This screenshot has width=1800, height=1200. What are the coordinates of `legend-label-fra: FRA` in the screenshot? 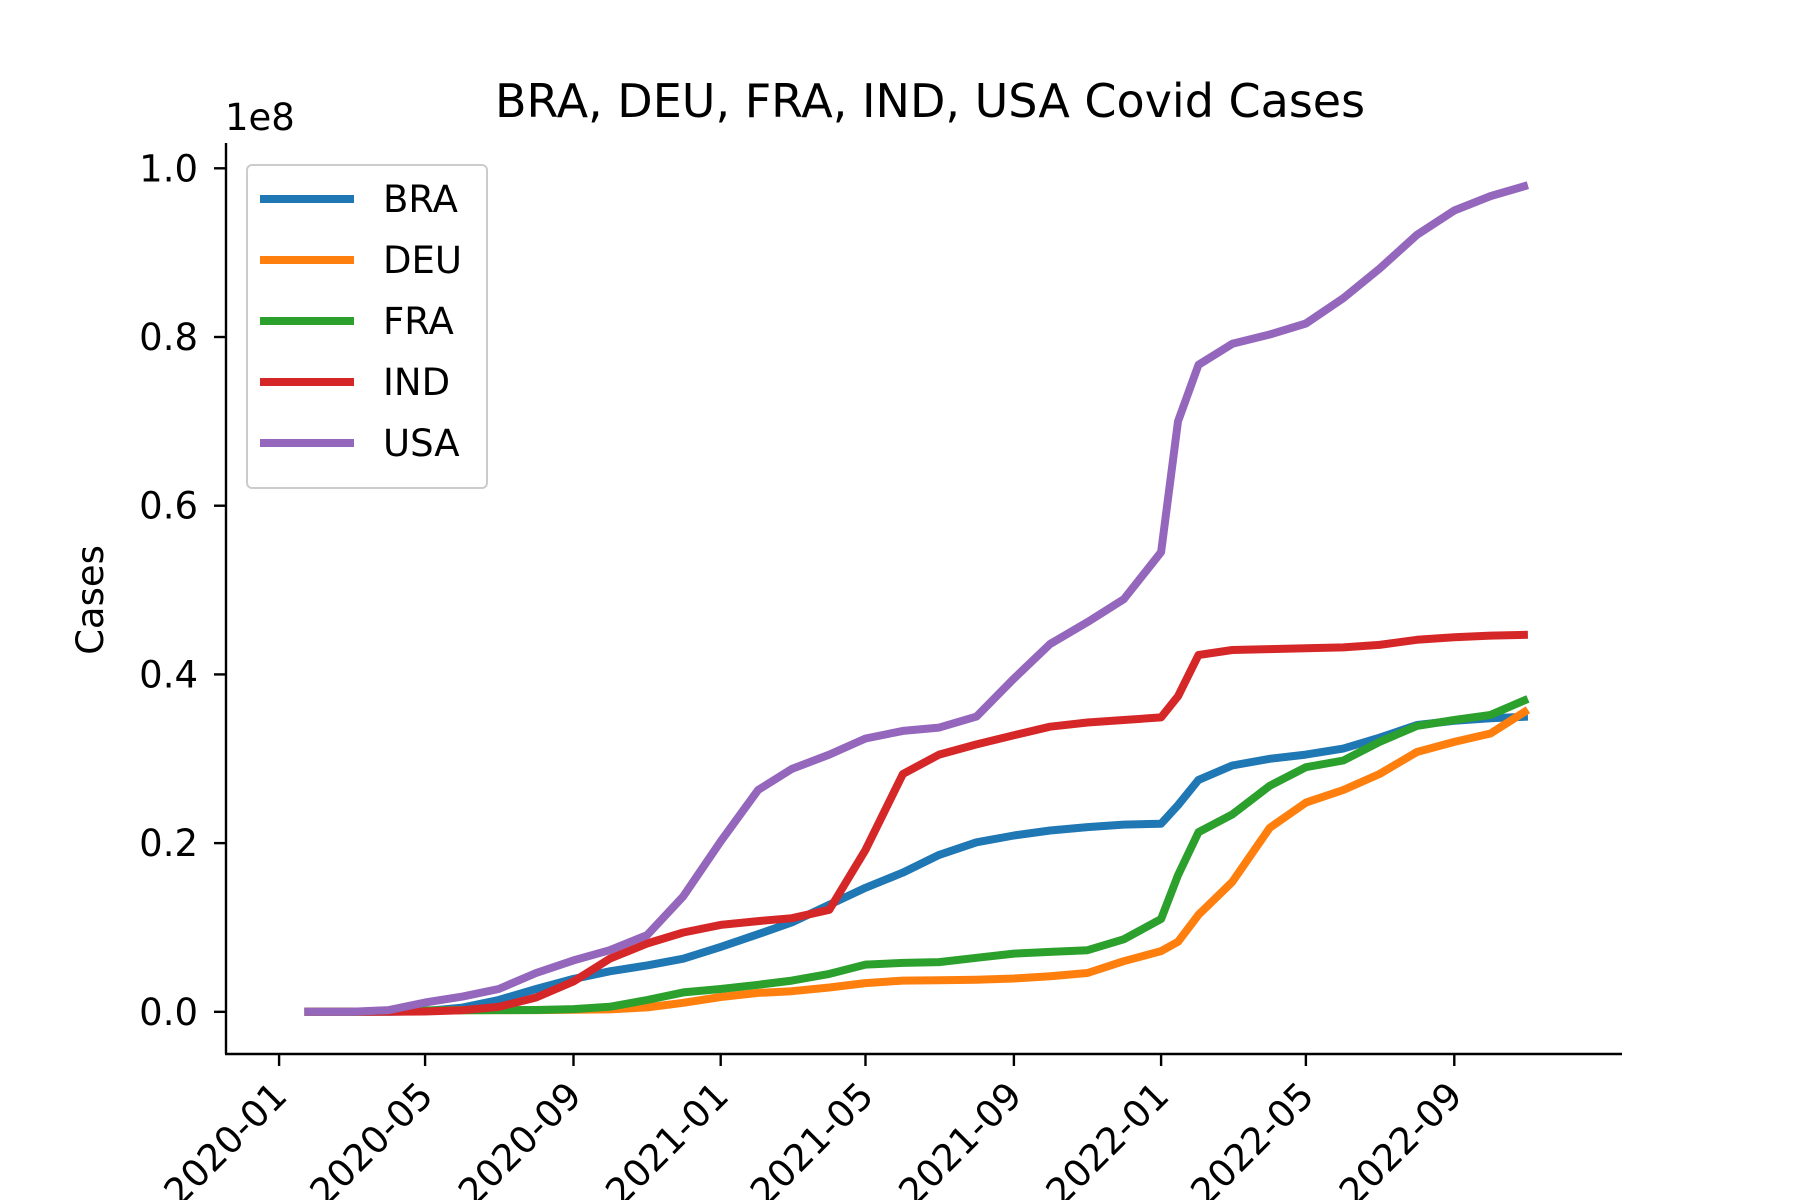 It's located at (418, 321).